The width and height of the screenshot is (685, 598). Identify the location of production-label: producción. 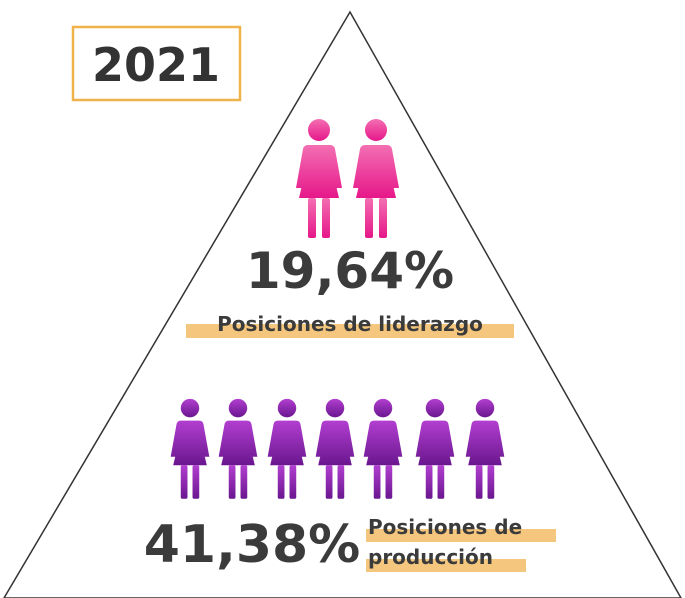
(430, 557).